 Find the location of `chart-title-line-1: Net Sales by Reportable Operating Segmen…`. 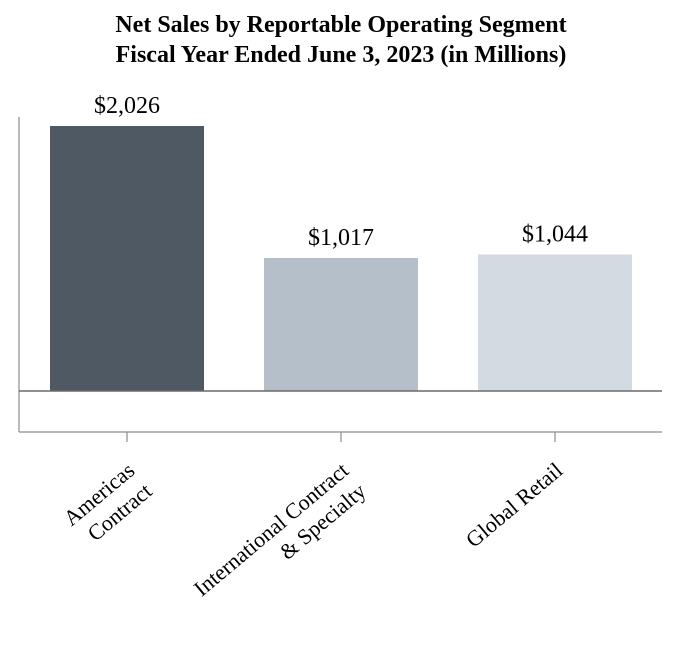

chart-title-line-1: Net Sales by Reportable Operating Segmen… is located at coordinates (341, 25).